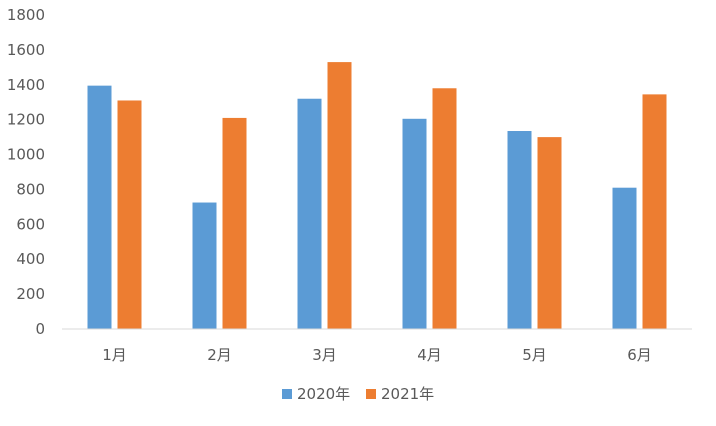 The image size is (716, 426). What do you see at coordinates (26, 155) in the screenshot?
I see `y-tick-label: 1000` at bounding box center [26, 155].